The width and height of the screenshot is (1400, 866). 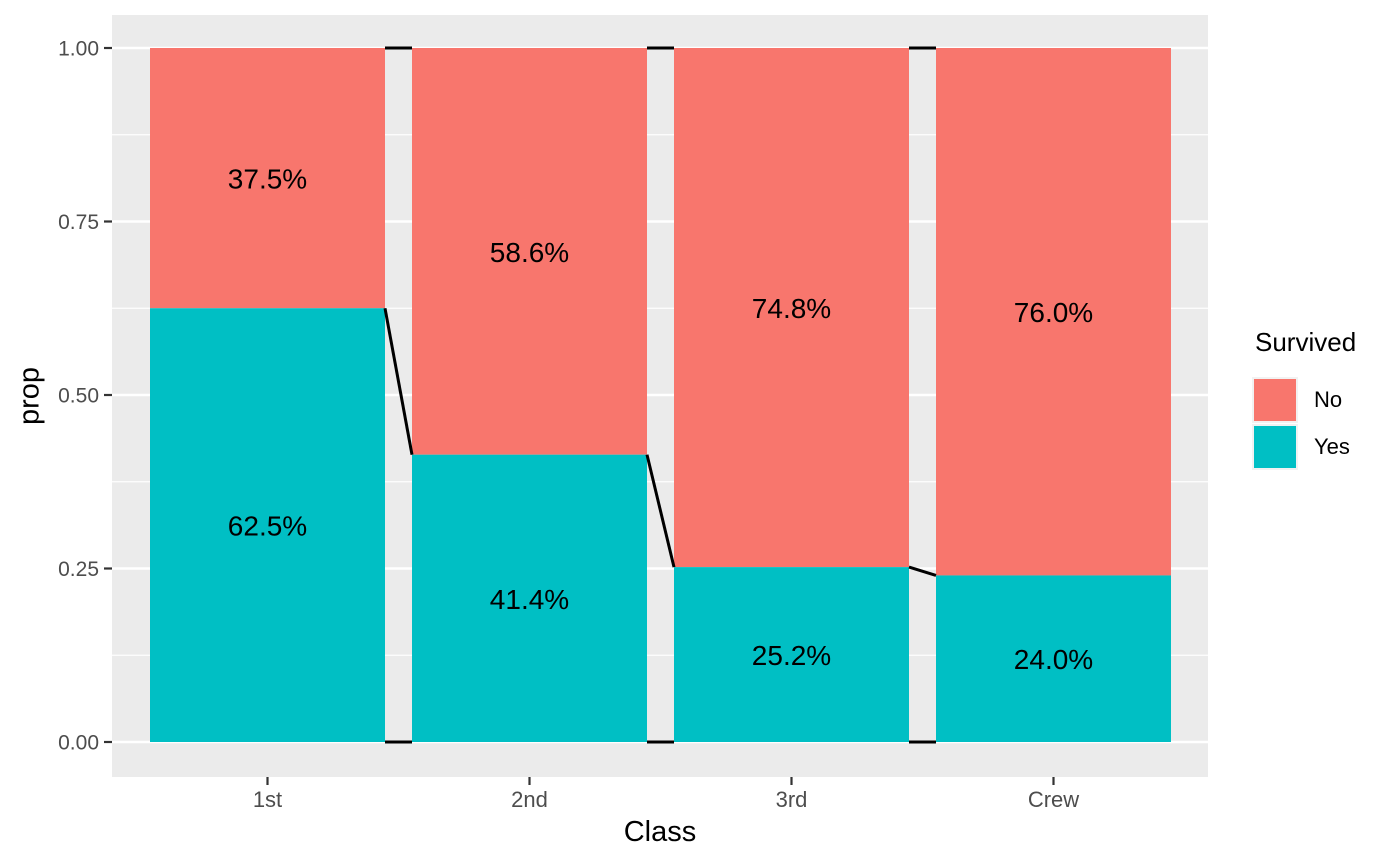 I want to click on bar-label-no-2nd: 58.6%, so click(x=529, y=252).